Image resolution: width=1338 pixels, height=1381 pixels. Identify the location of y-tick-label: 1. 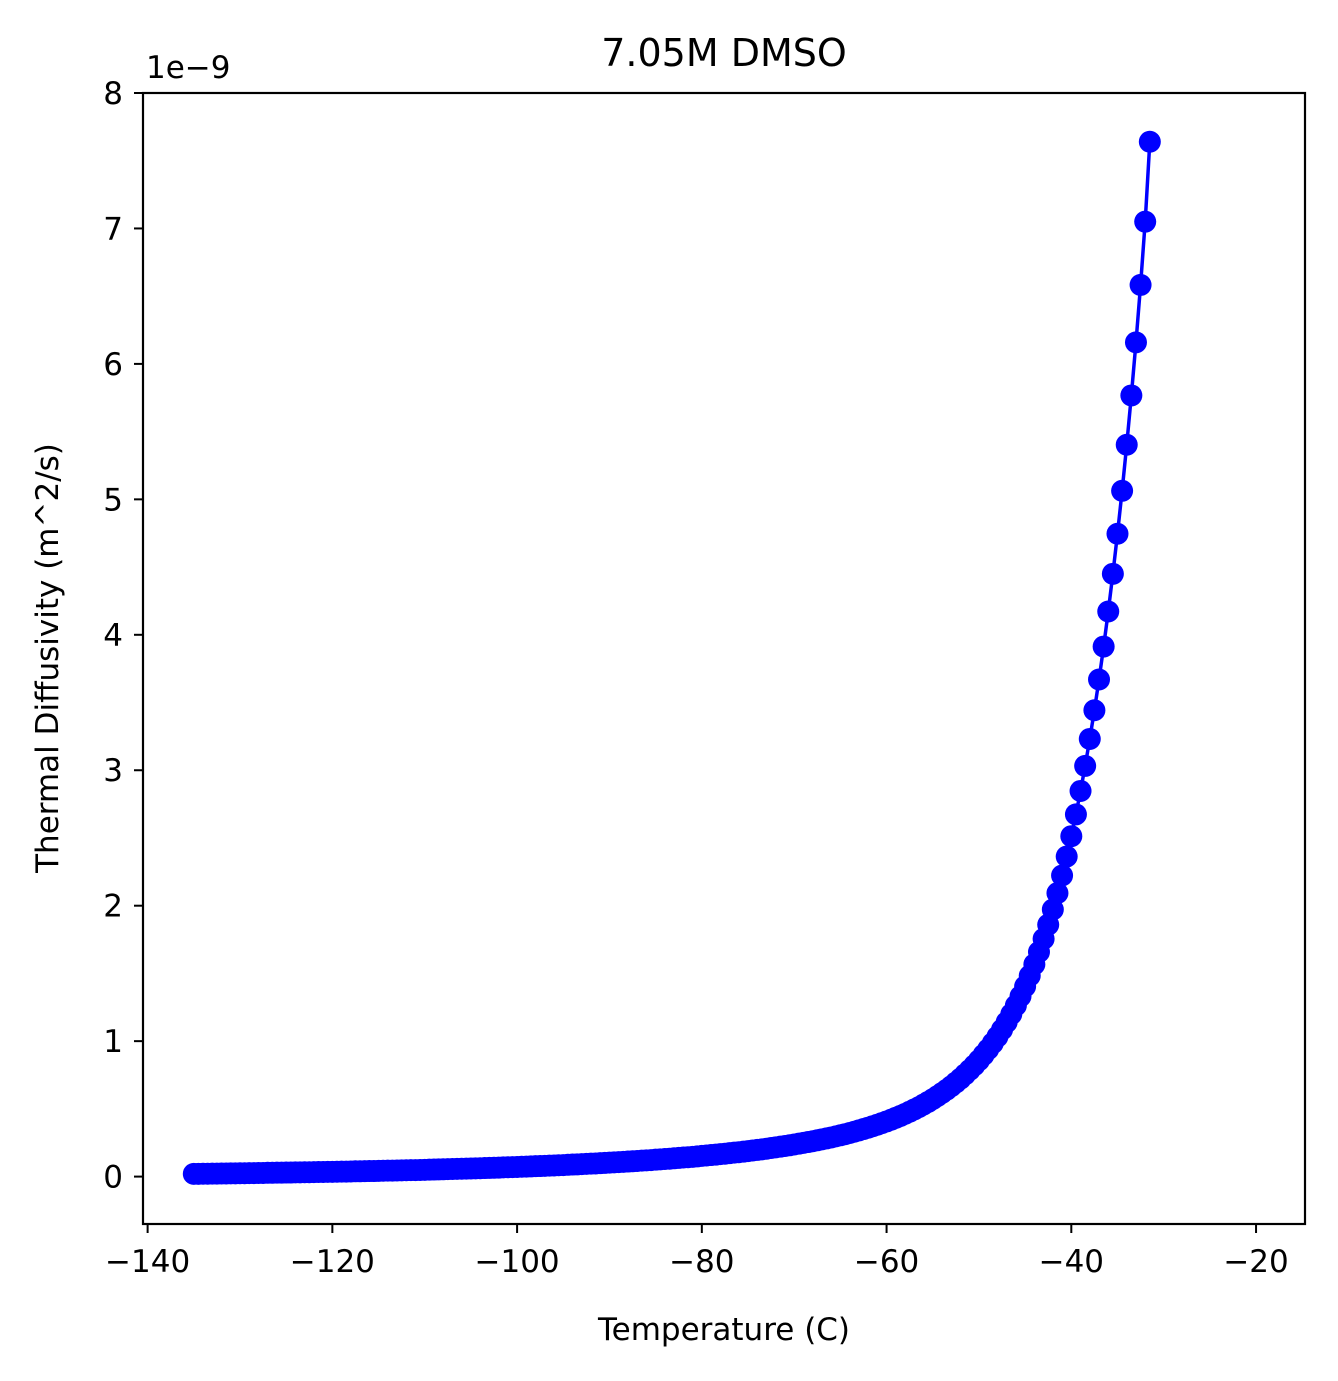
(113, 1042).